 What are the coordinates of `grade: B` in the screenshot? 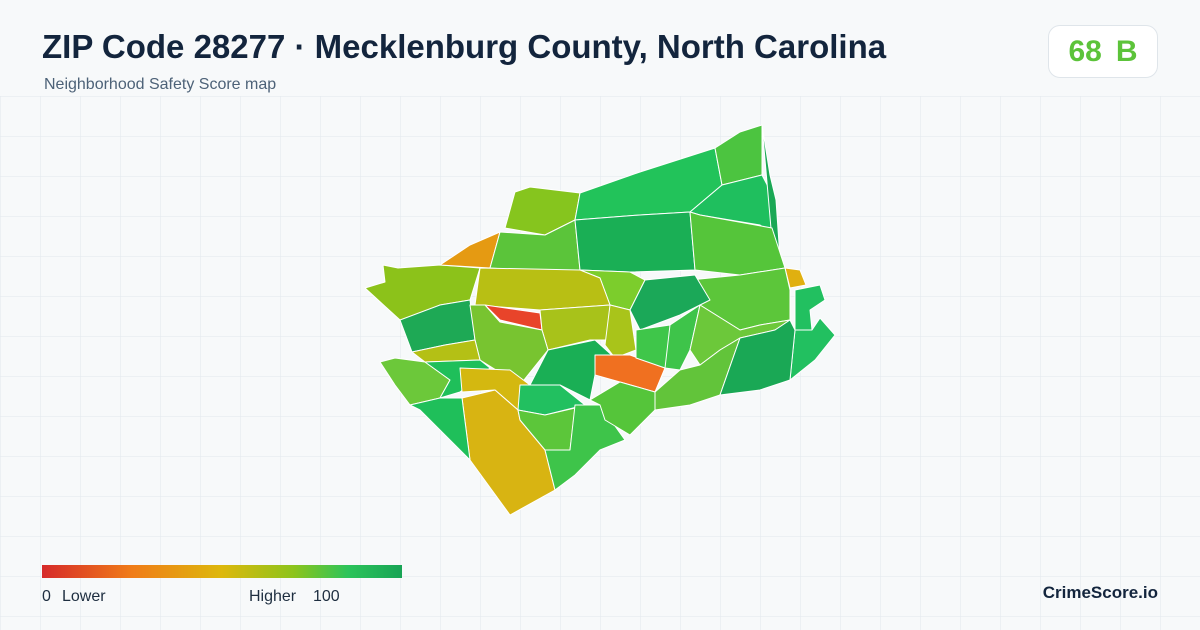 It's located at (1126, 51).